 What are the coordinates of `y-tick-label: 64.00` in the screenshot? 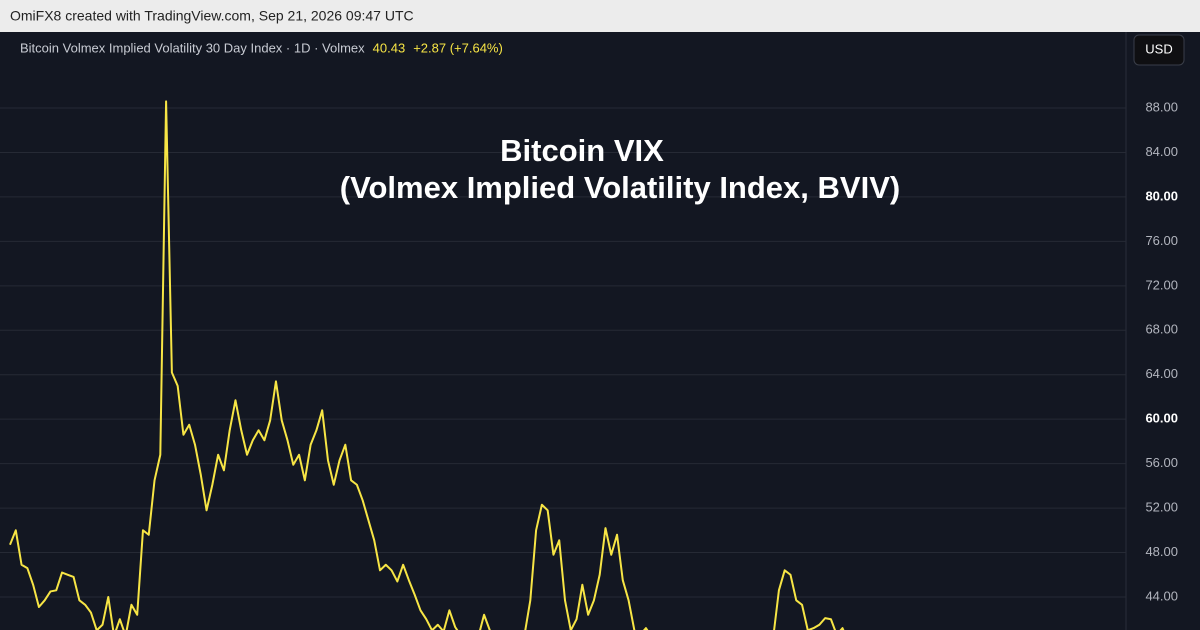 It's located at (1161, 373).